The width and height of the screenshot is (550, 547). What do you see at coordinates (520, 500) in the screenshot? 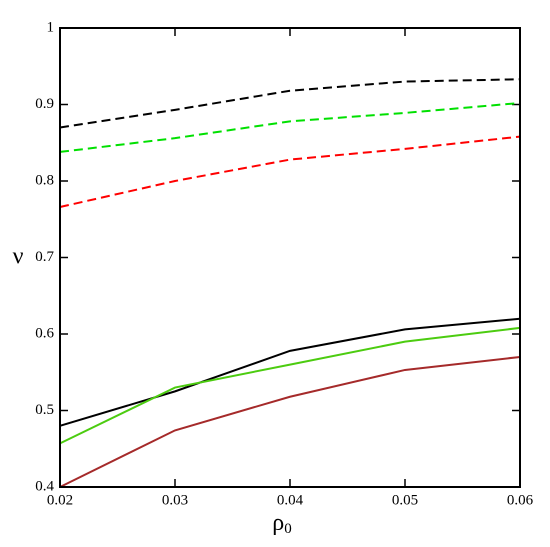
I see `x-tick-label: 0.06` at bounding box center [520, 500].